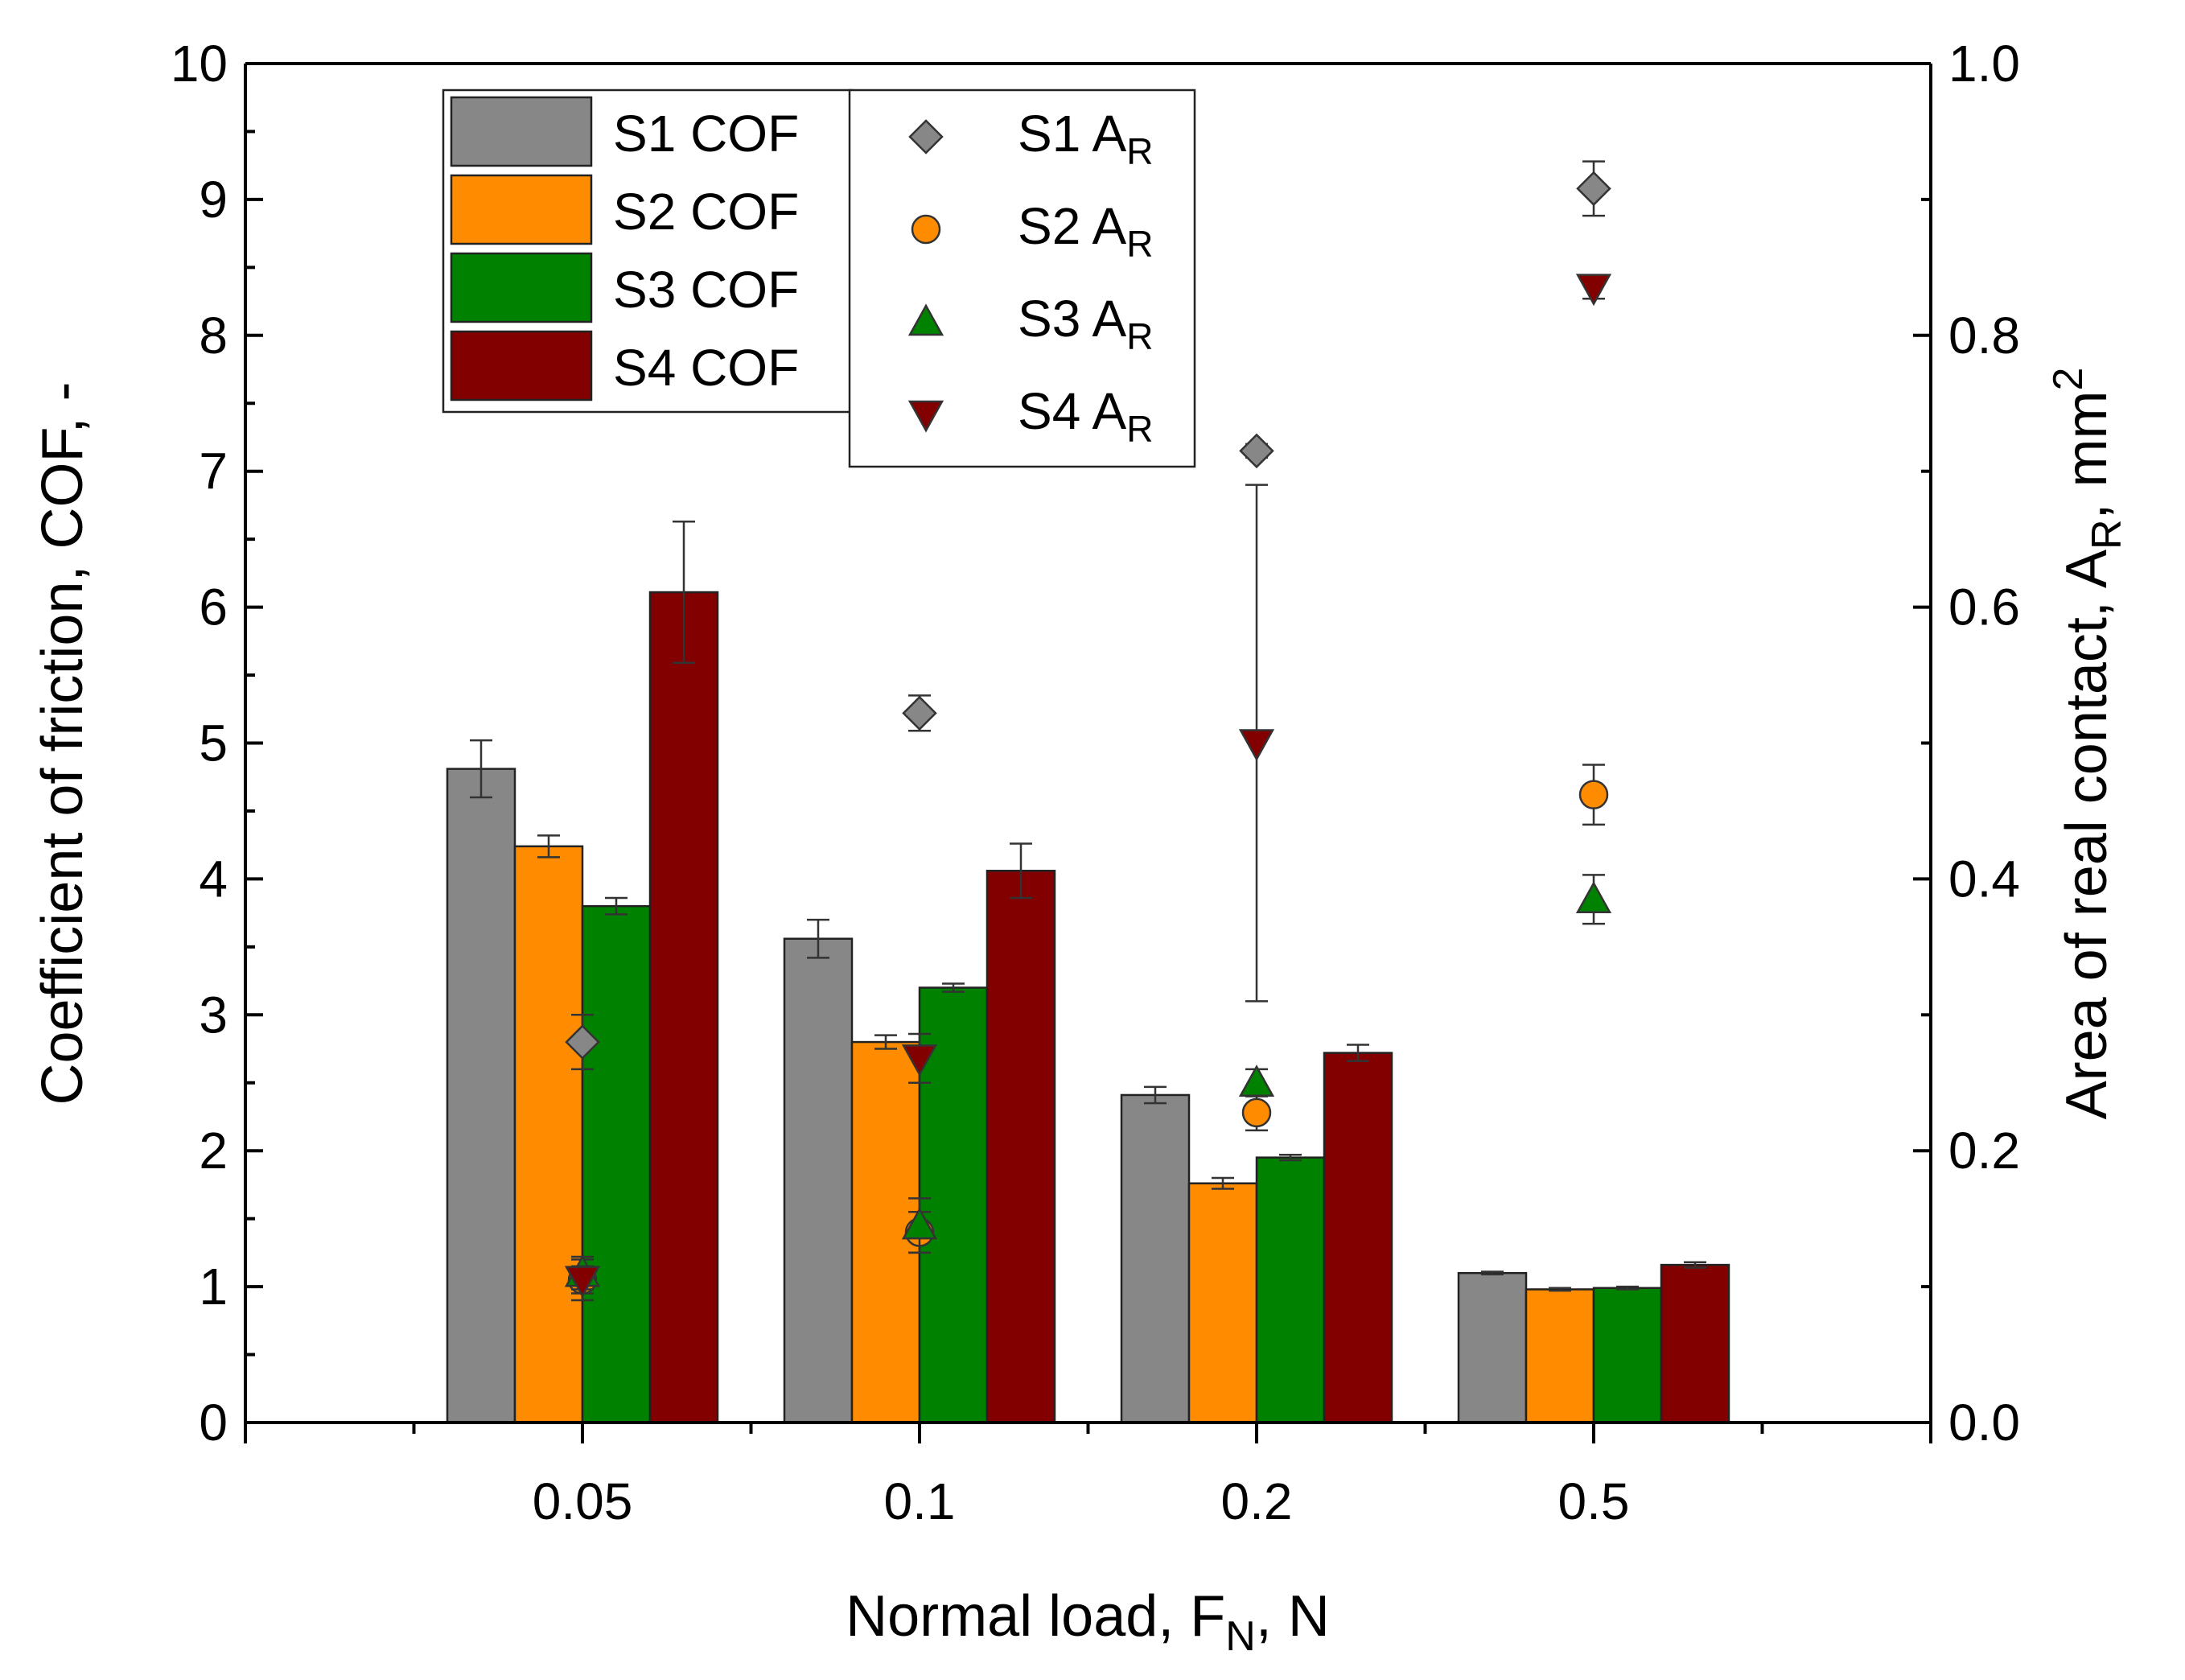  What do you see at coordinates (521, 209) in the screenshot?
I see `legend-swatch-s2-cof` at bounding box center [521, 209].